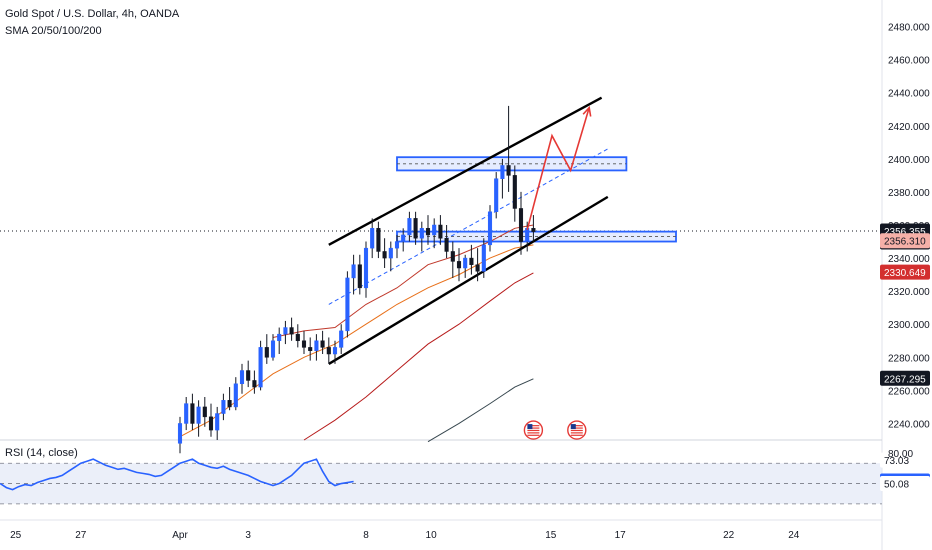  Describe the element at coordinates (905, 232) in the screenshot. I see `price-tag: 2356.355` at that location.